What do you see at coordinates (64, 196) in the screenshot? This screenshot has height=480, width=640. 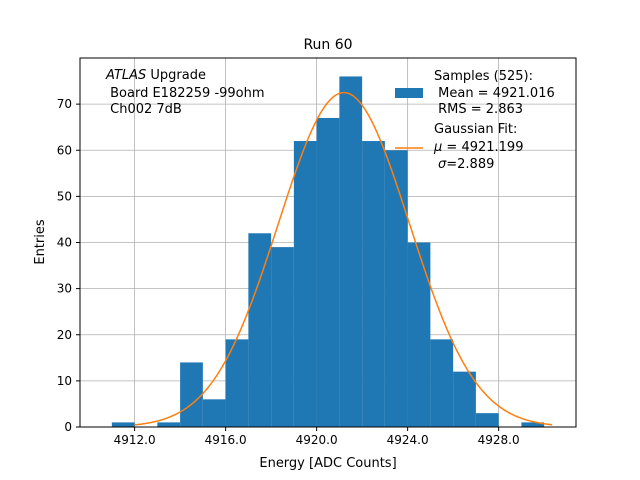 I see `y-tick-label: 50` at bounding box center [64, 196].